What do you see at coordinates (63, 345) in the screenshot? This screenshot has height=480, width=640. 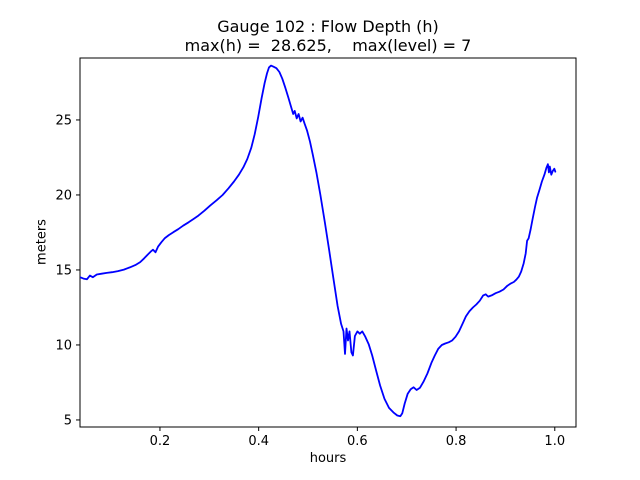 I see `y-tick-label: 10` at bounding box center [63, 345].